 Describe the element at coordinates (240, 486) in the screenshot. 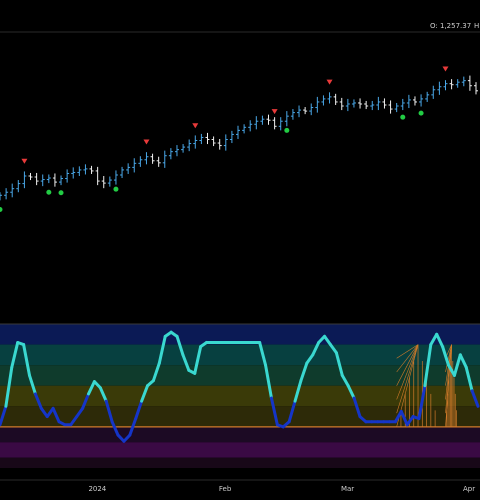

I see `time-axis: 2024 Feb Mar Apr` at that location.